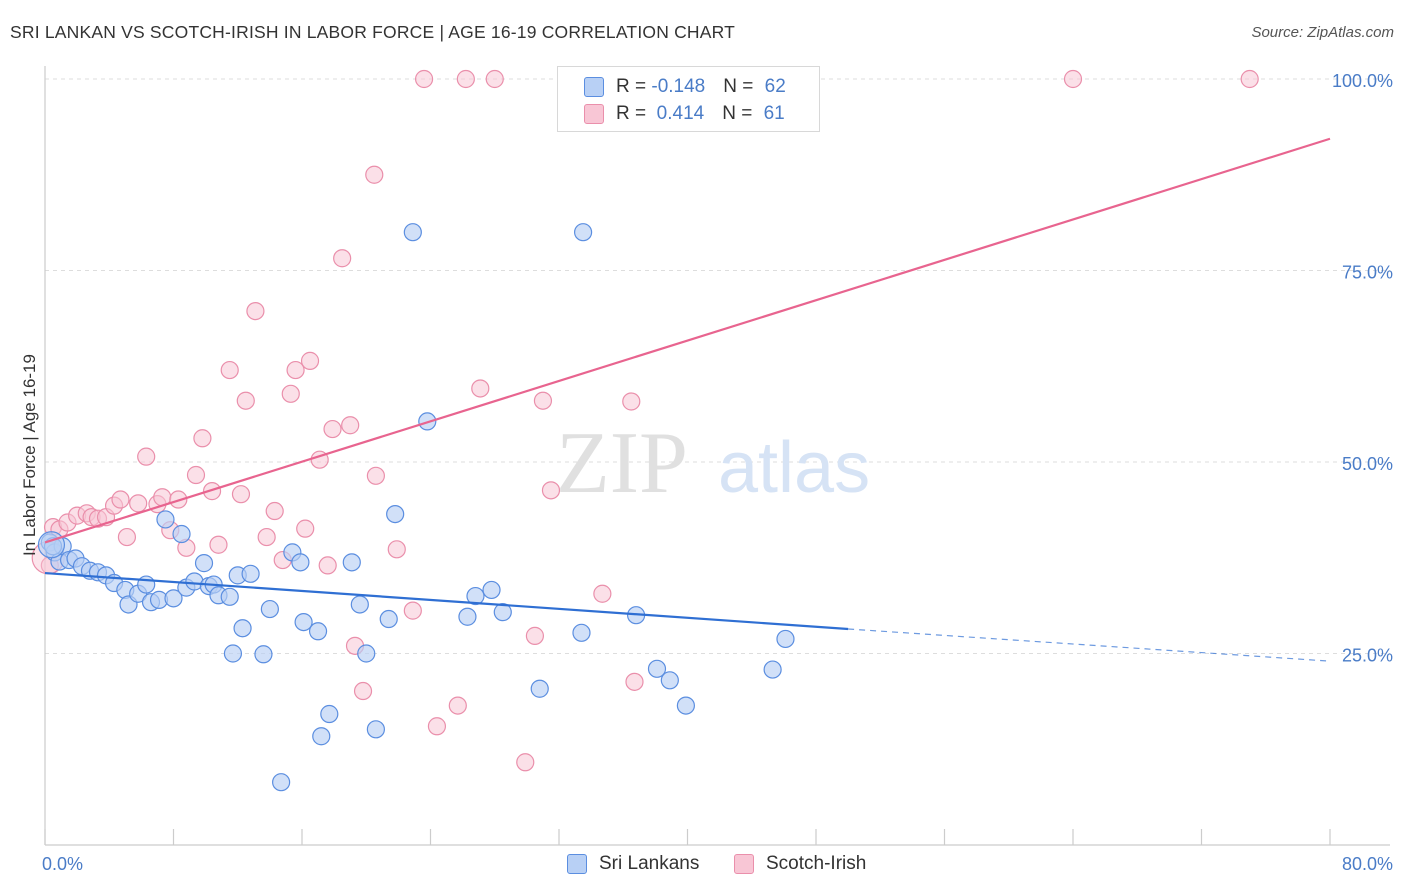 The image size is (1406, 892). What do you see at coordinates (741, 86) in the screenshot?
I see `n-label: N =` at bounding box center [741, 86].